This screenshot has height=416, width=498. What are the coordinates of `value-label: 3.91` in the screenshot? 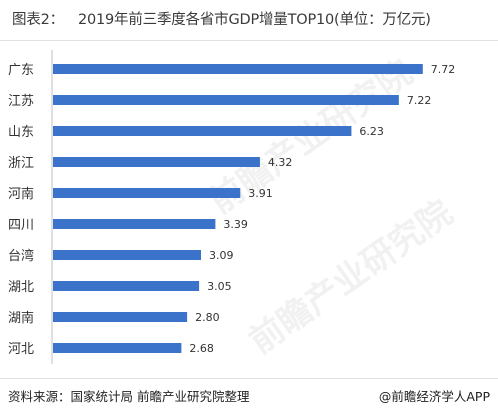 It's located at (260, 193).